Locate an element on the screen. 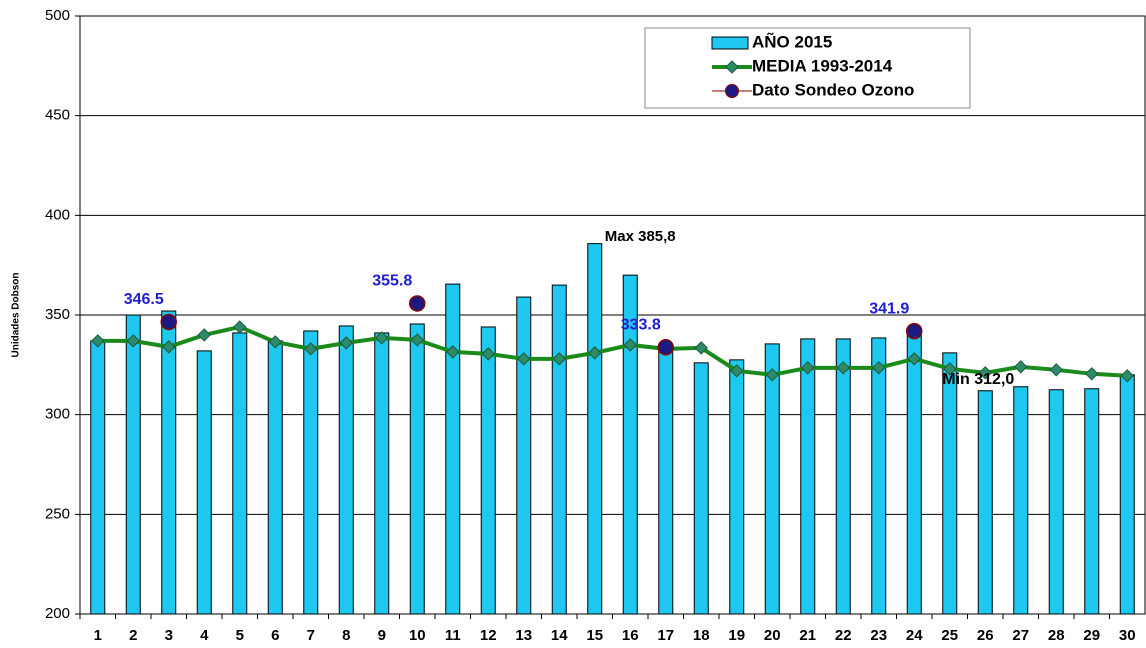 The image size is (1146, 648). x-tick-label: 10 is located at coordinates (417, 635).